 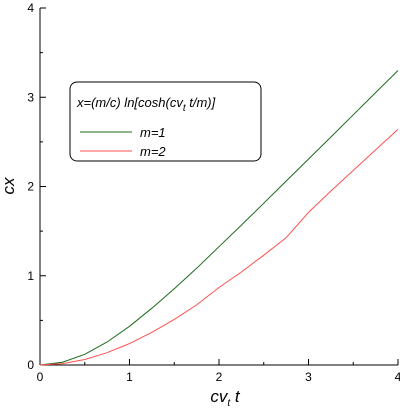 I want to click on legend-title: x=(m/c) ln[cosh(cvt t/m)], so click(x=146, y=104).